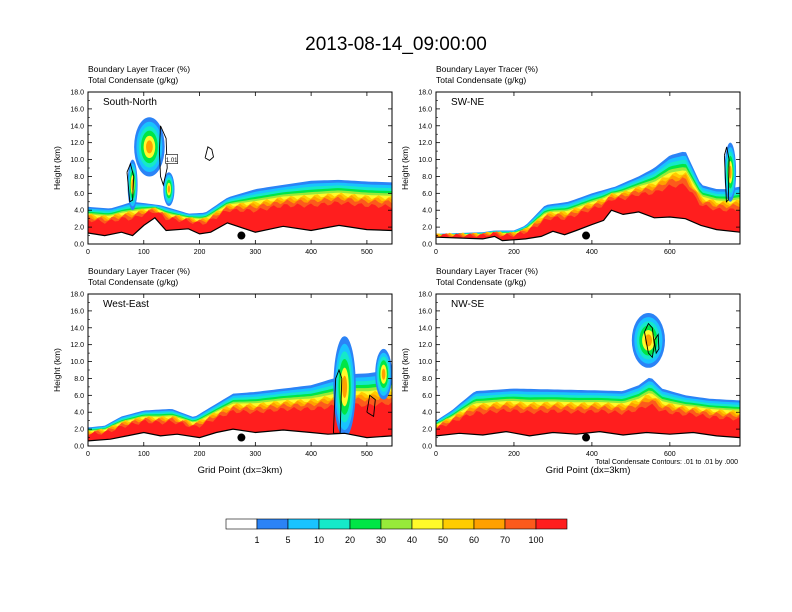 This screenshot has height=612, width=792. What do you see at coordinates (350, 540) in the screenshot?
I see `colorbar-label: 20` at bounding box center [350, 540].